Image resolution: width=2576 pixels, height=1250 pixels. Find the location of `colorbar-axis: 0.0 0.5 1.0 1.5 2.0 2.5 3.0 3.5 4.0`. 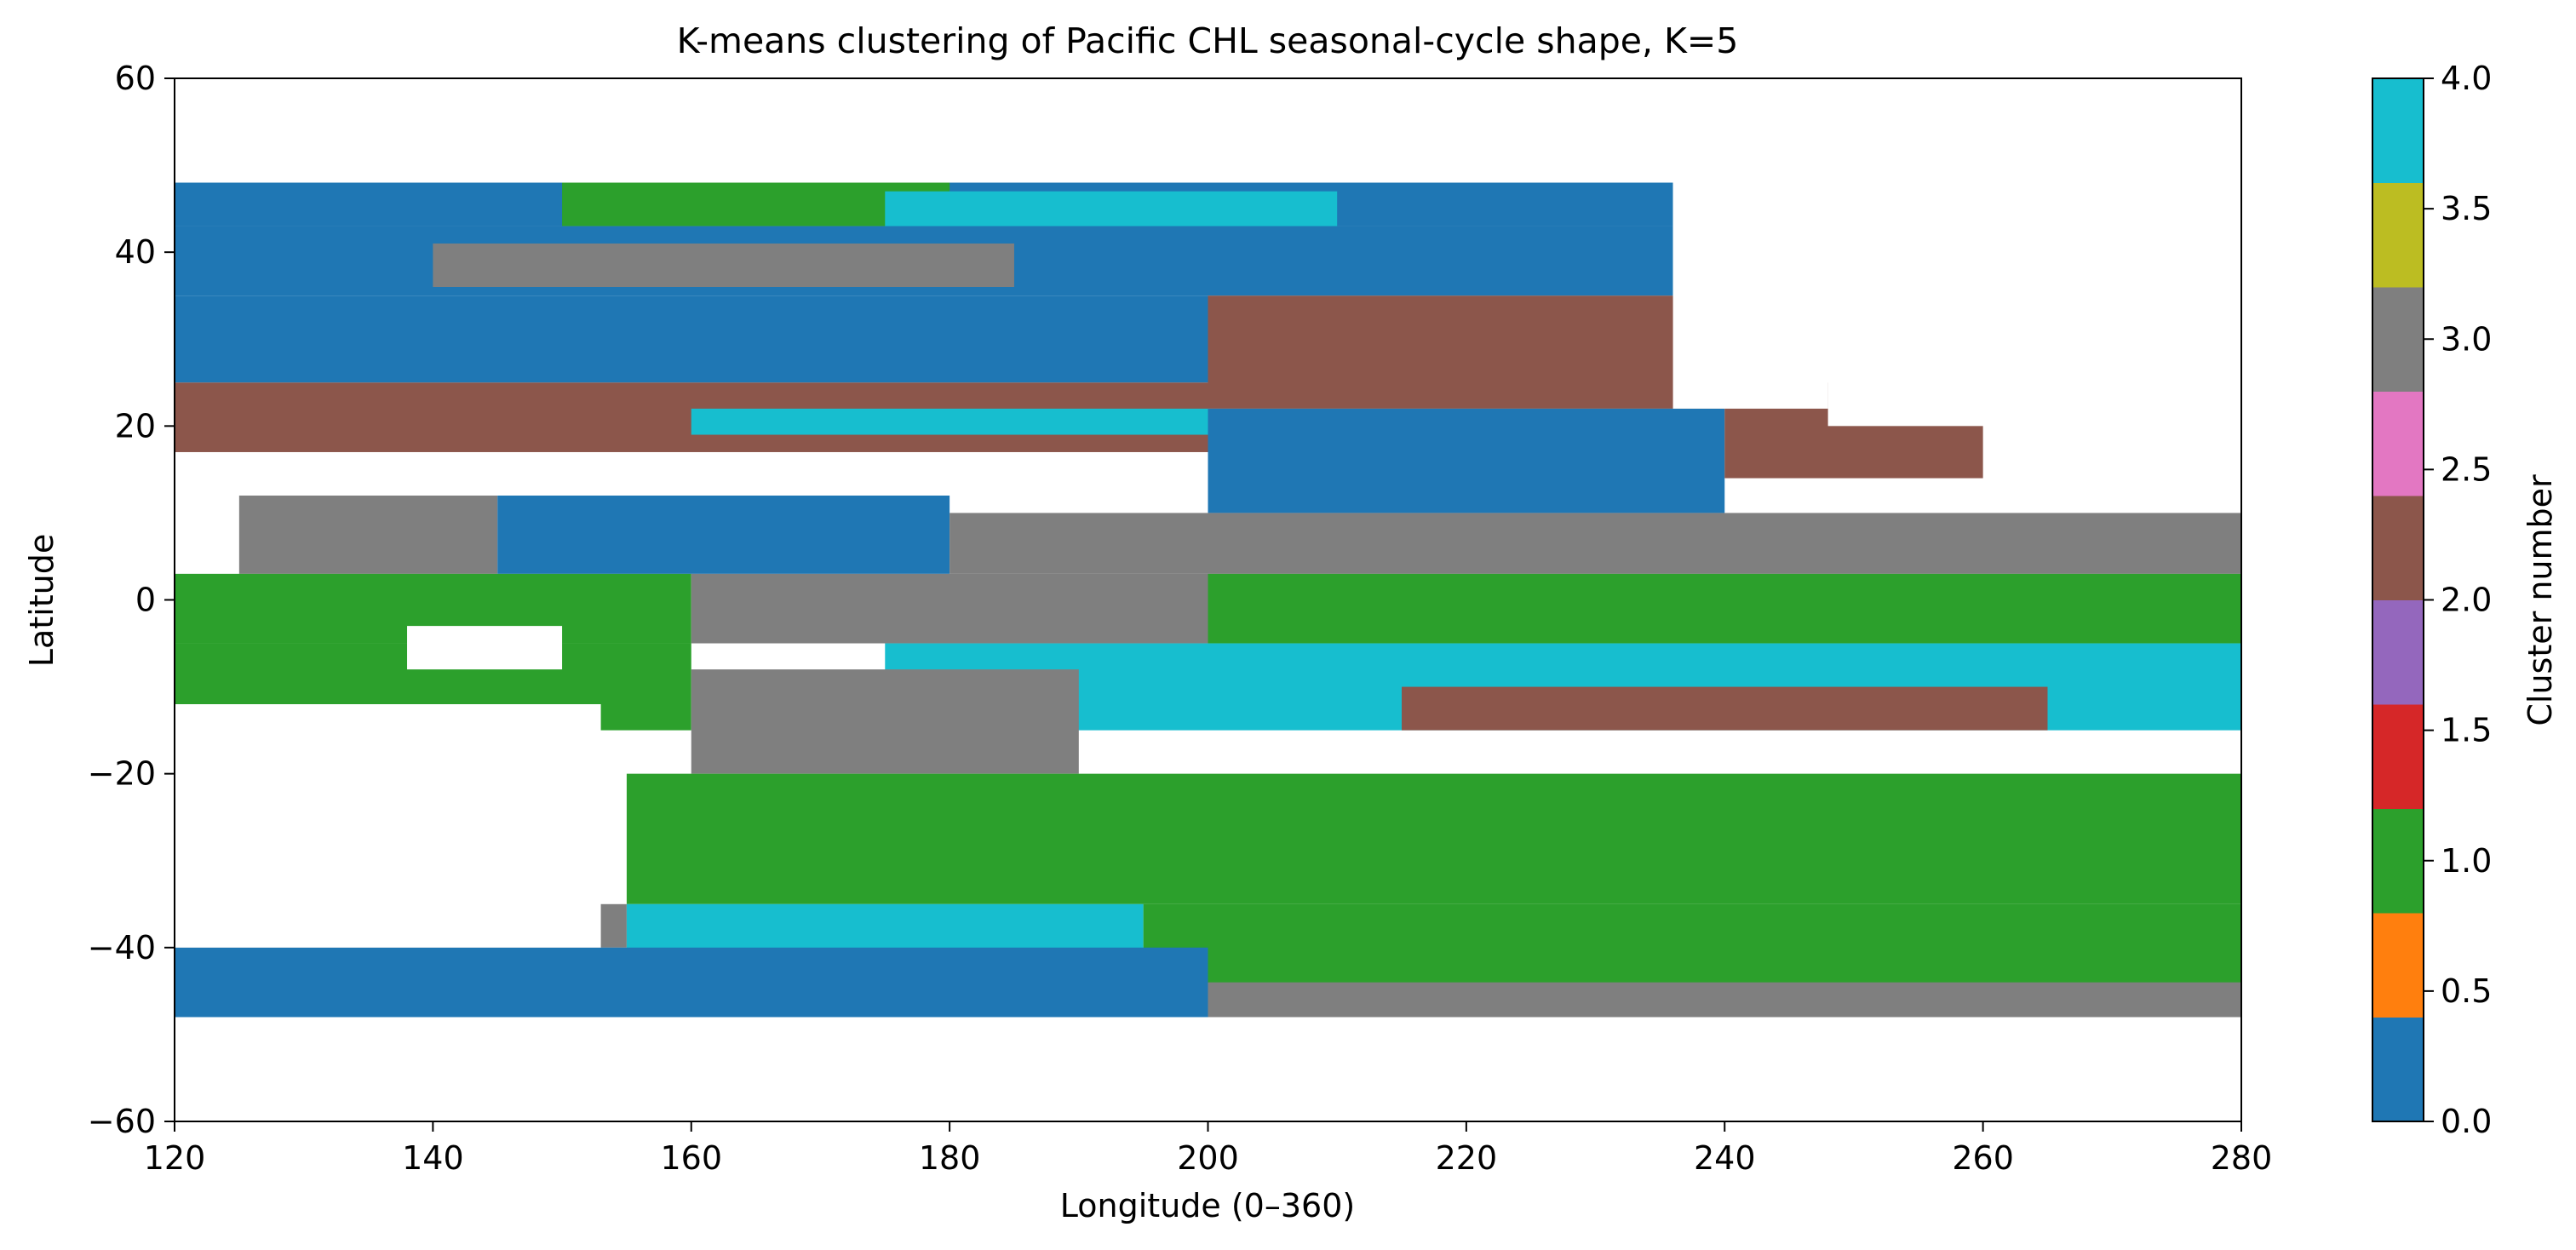

colorbar-axis: 0.0 0.5 1.0 1.5 2.0 2.5 3.0 3.5 4.0 is located at coordinates (2458, 600).